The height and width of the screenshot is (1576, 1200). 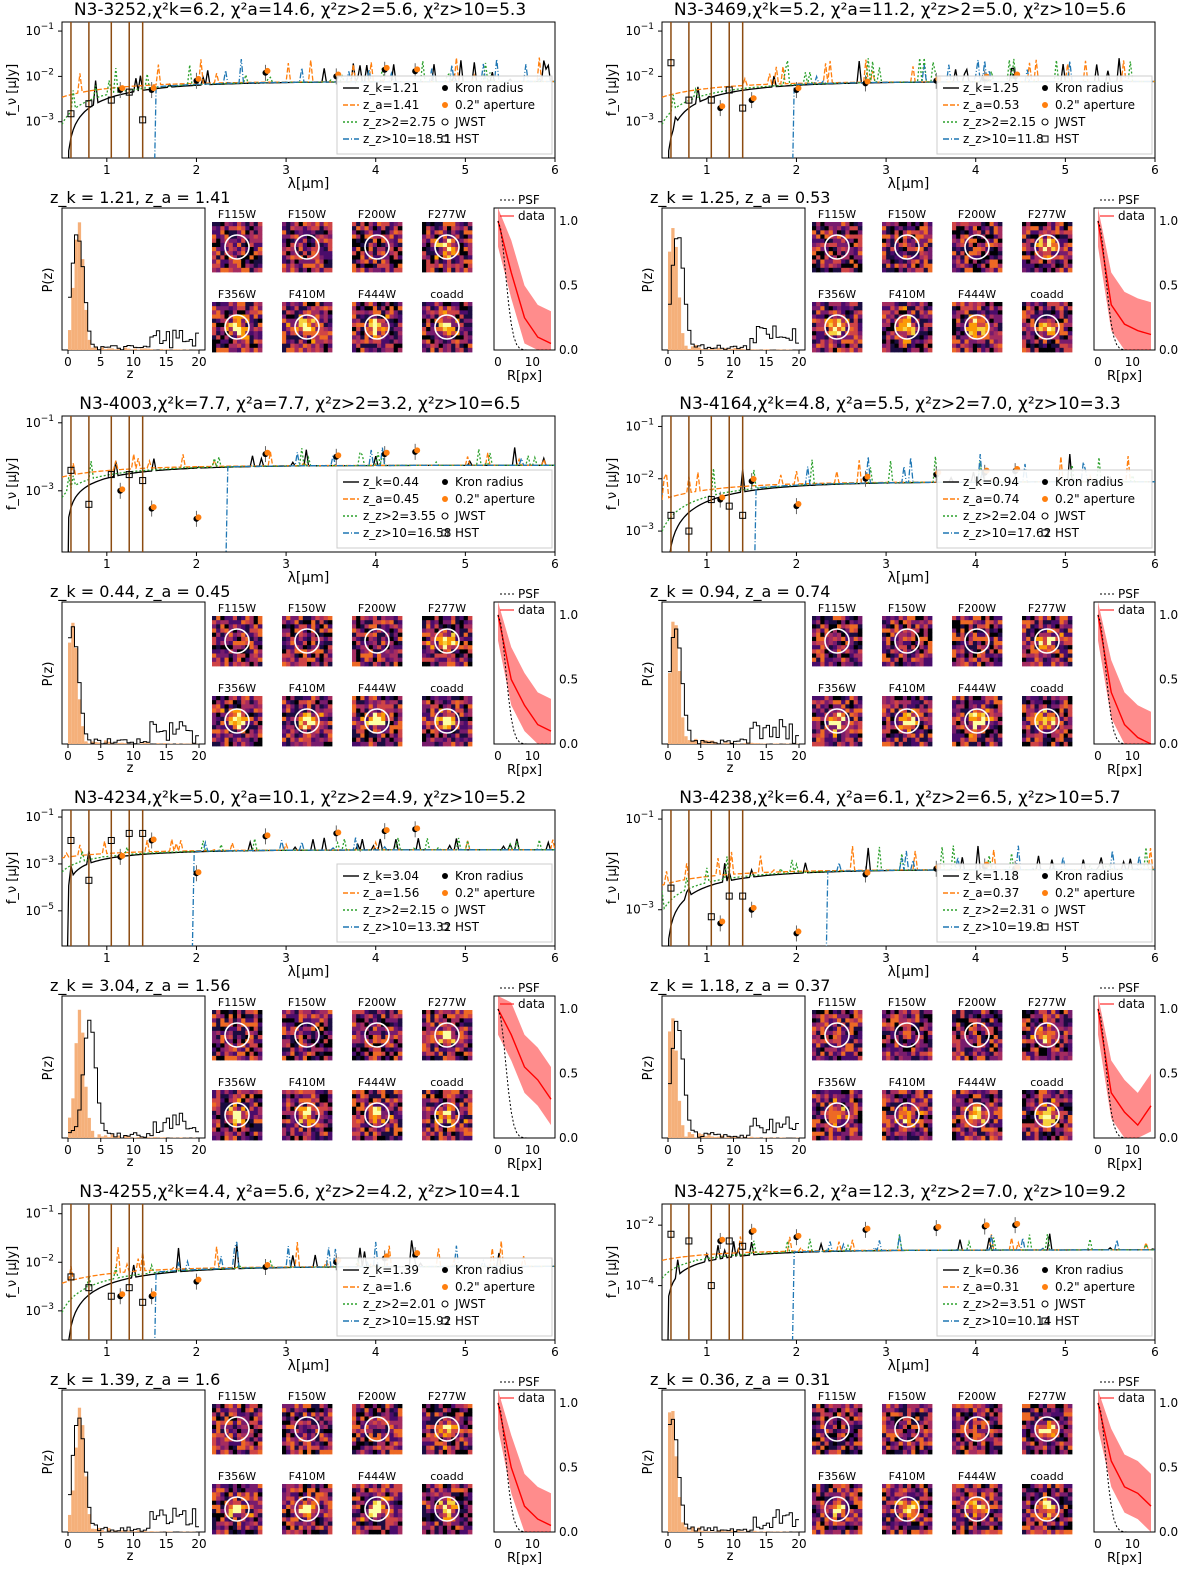 What do you see at coordinates (977, 608) in the screenshot?
I see `stamp-filter-label: F200W` at bounding box center [977, 608].